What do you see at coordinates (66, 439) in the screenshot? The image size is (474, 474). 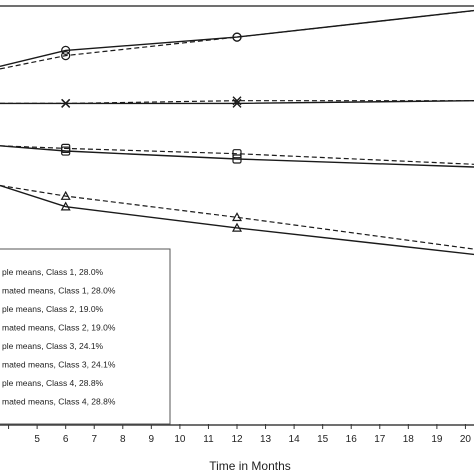 I see `x-tick-label: 6` at bounding box center [66, 439].